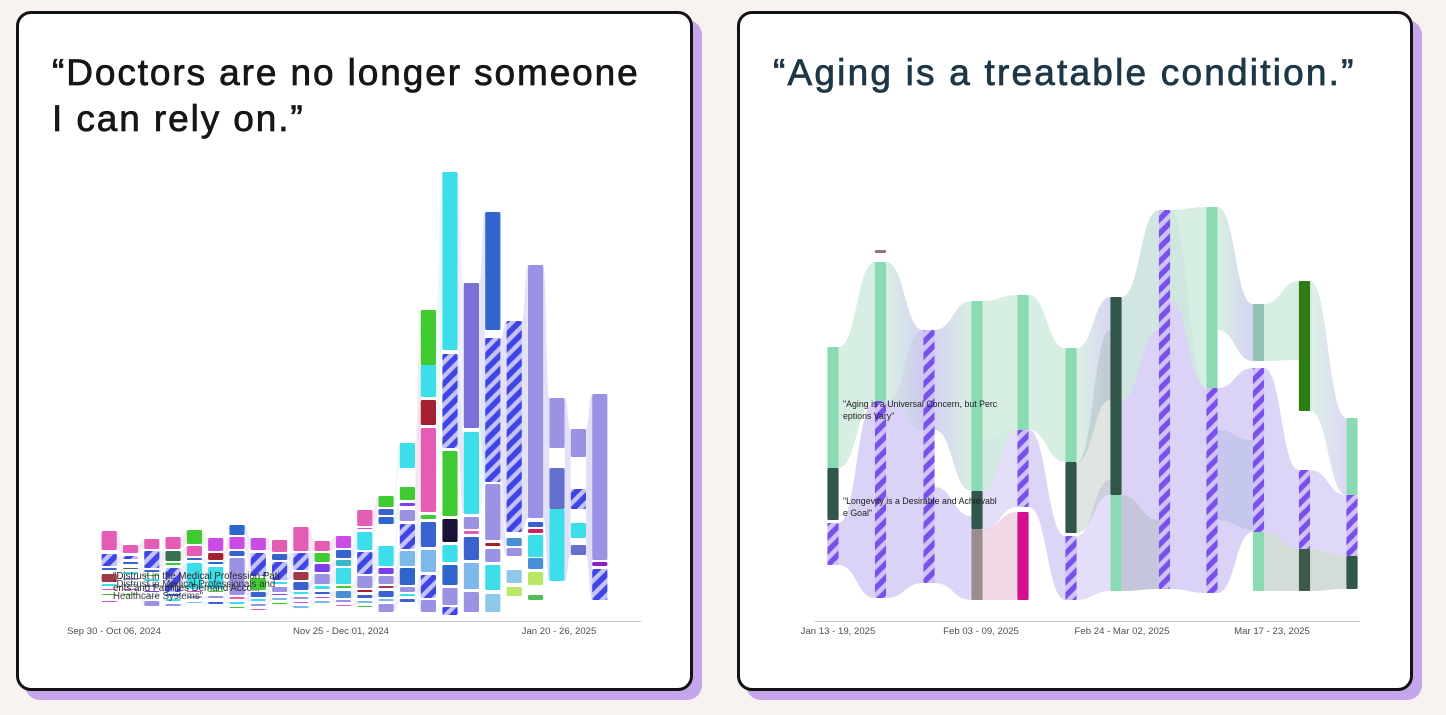 The height and width of the screenshot is (715, 1446). I want to click on svg-text:"Longevity is a Desirable and: "Longevity is a Desirable and Achievabl, so click(920, 501).